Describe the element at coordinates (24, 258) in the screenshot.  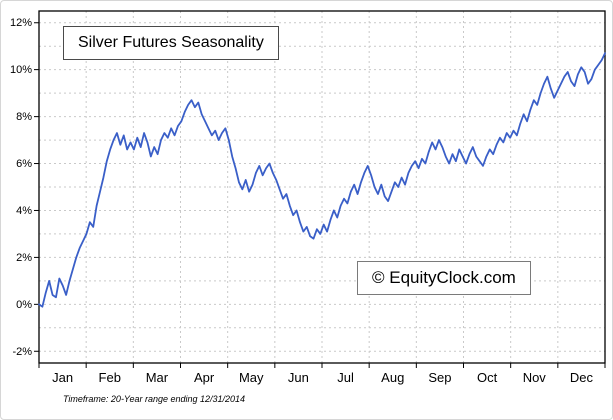
I see `y-axis-label: 2%` at that location.